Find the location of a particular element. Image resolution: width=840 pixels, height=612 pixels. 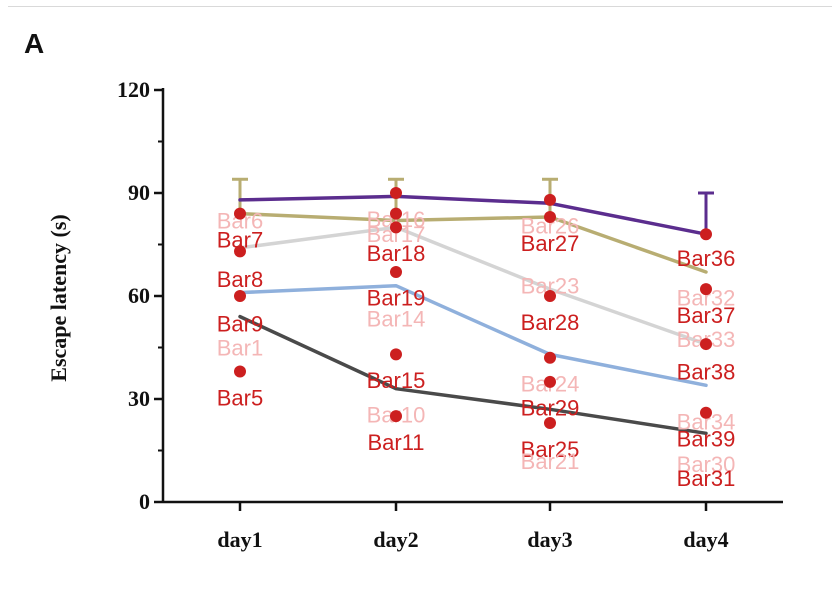

bar-label: Bar39 is located at coordinates (706, 438).